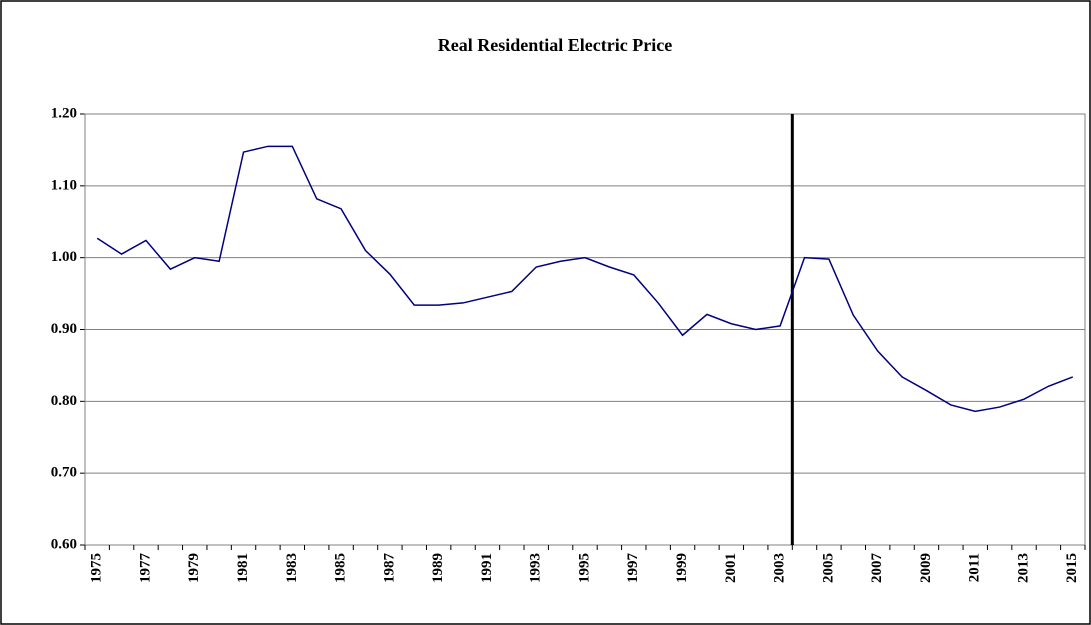 Image resolution: width=1091 pixels, height=625 pixels. I want to click on x-tick-label: 2011, so click(975, 567).